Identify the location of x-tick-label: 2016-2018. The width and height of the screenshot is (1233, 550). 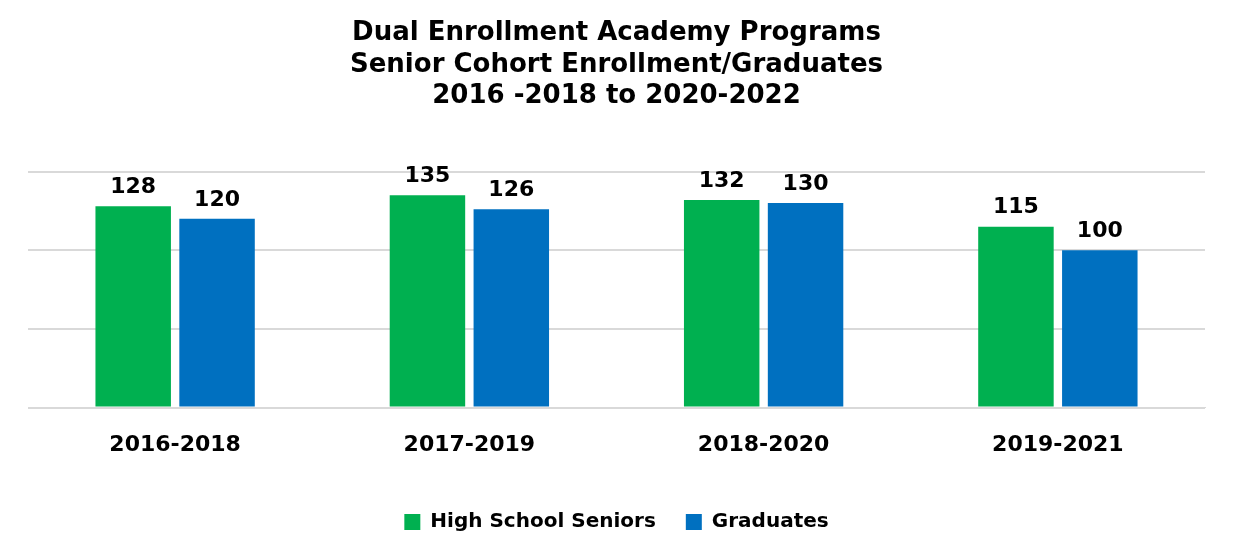
(175, 443).